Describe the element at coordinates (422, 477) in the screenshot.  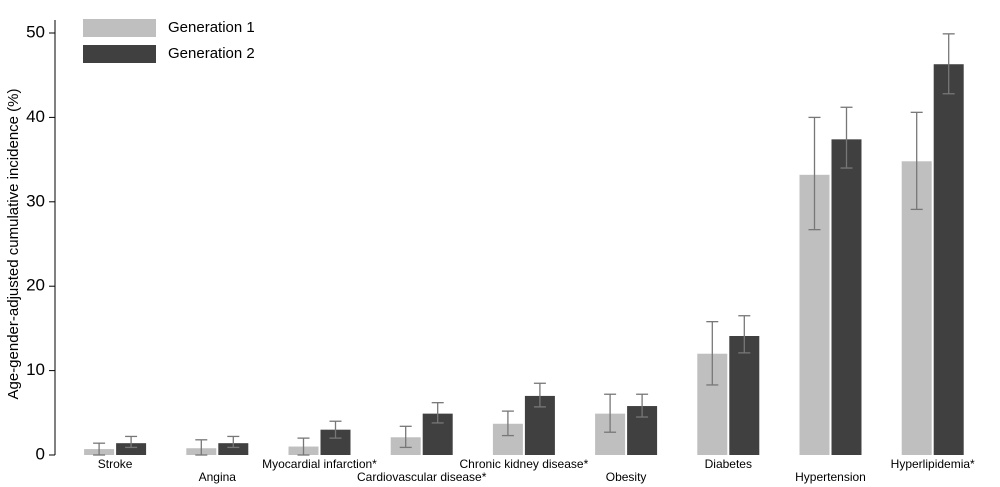
I see `x-tick-label: Cardiovascular disease*` at that location.